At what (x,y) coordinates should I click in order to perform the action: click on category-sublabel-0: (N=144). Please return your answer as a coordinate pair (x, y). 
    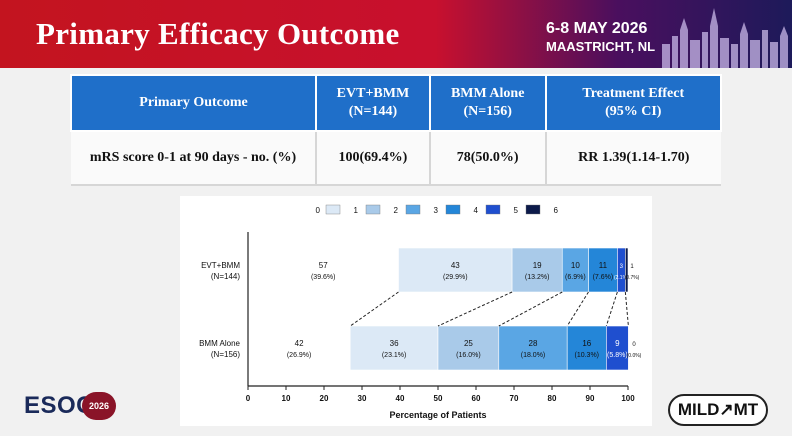
    Looking at the image, I should click on (225, 276).